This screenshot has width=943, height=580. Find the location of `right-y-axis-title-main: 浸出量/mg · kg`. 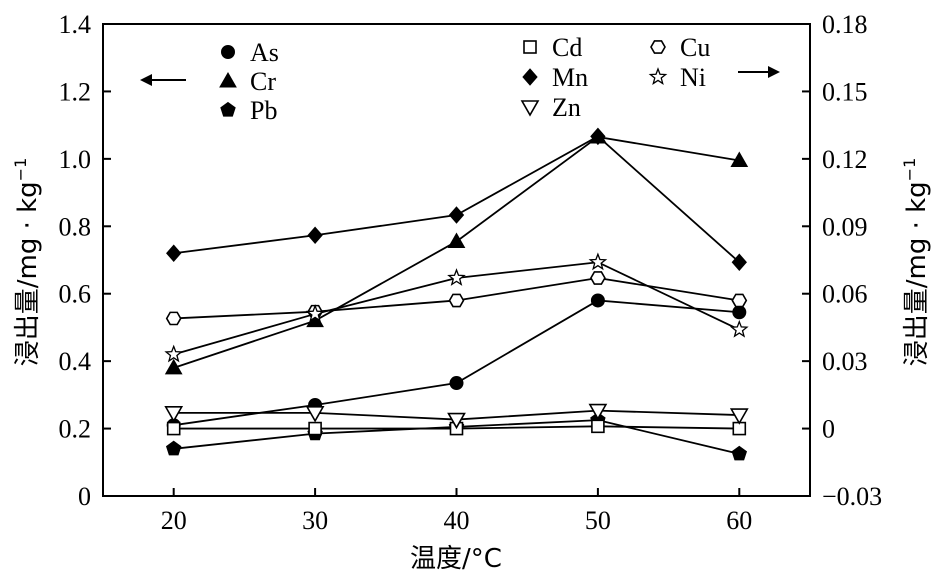

right-y-axis-title-main: 浸出量/mg · kg is located at coordinates (917, 273).